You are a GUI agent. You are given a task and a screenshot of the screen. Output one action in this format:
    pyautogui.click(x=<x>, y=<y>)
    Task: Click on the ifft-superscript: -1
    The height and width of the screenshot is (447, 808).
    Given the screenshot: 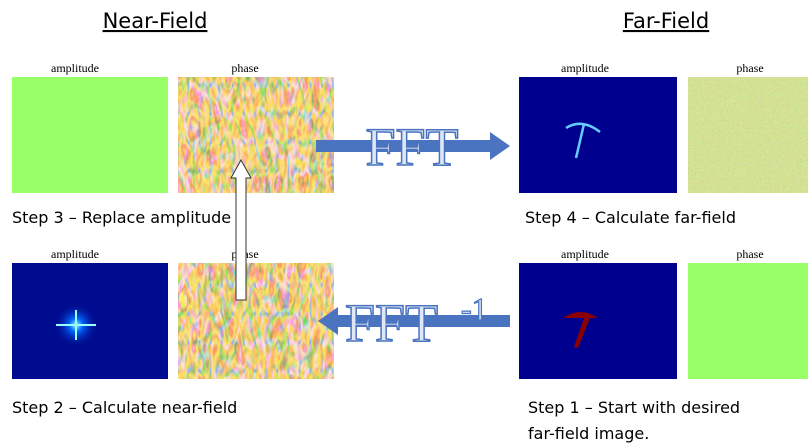 What is the action you would take?
    pyautogui.click(x=474, y=309)
    